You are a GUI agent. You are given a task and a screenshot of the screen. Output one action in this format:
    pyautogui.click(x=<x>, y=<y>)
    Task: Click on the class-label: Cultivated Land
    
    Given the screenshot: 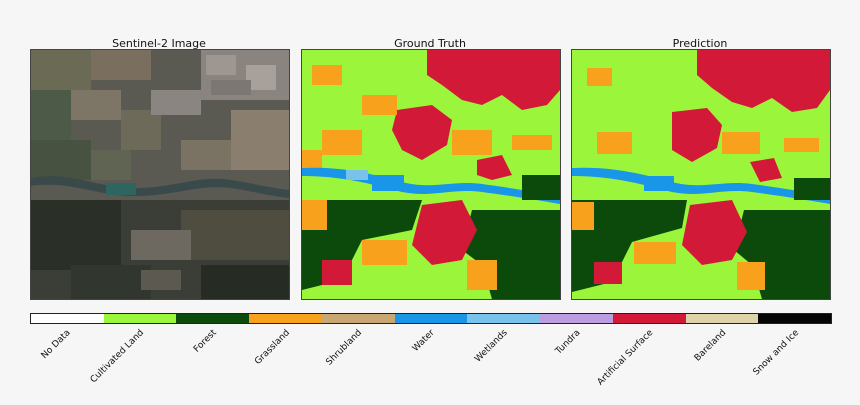 What is the action you would take?
    pyautogui.click(x=117, y=357)
    